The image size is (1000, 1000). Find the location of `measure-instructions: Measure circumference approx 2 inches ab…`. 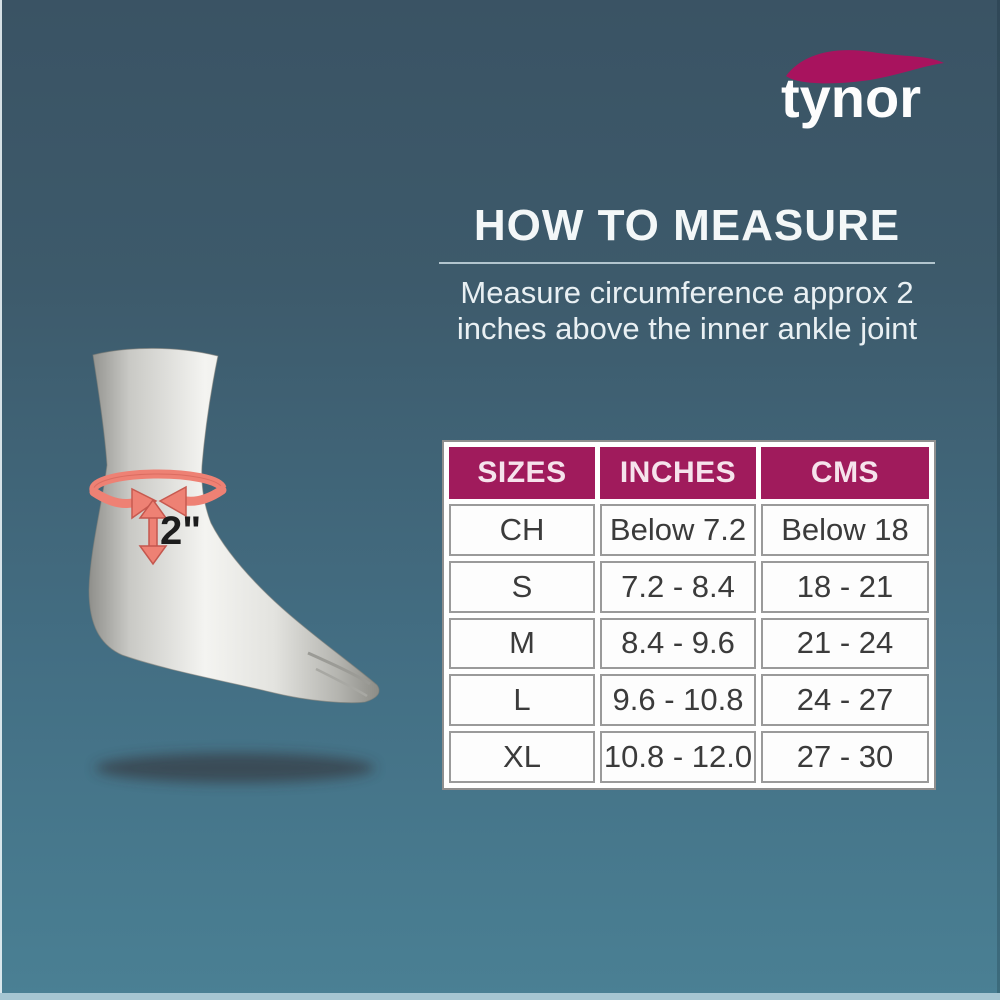

measure-instructions: Measure circumference approx 2 inches ab… is located at coordinates (687, 311).